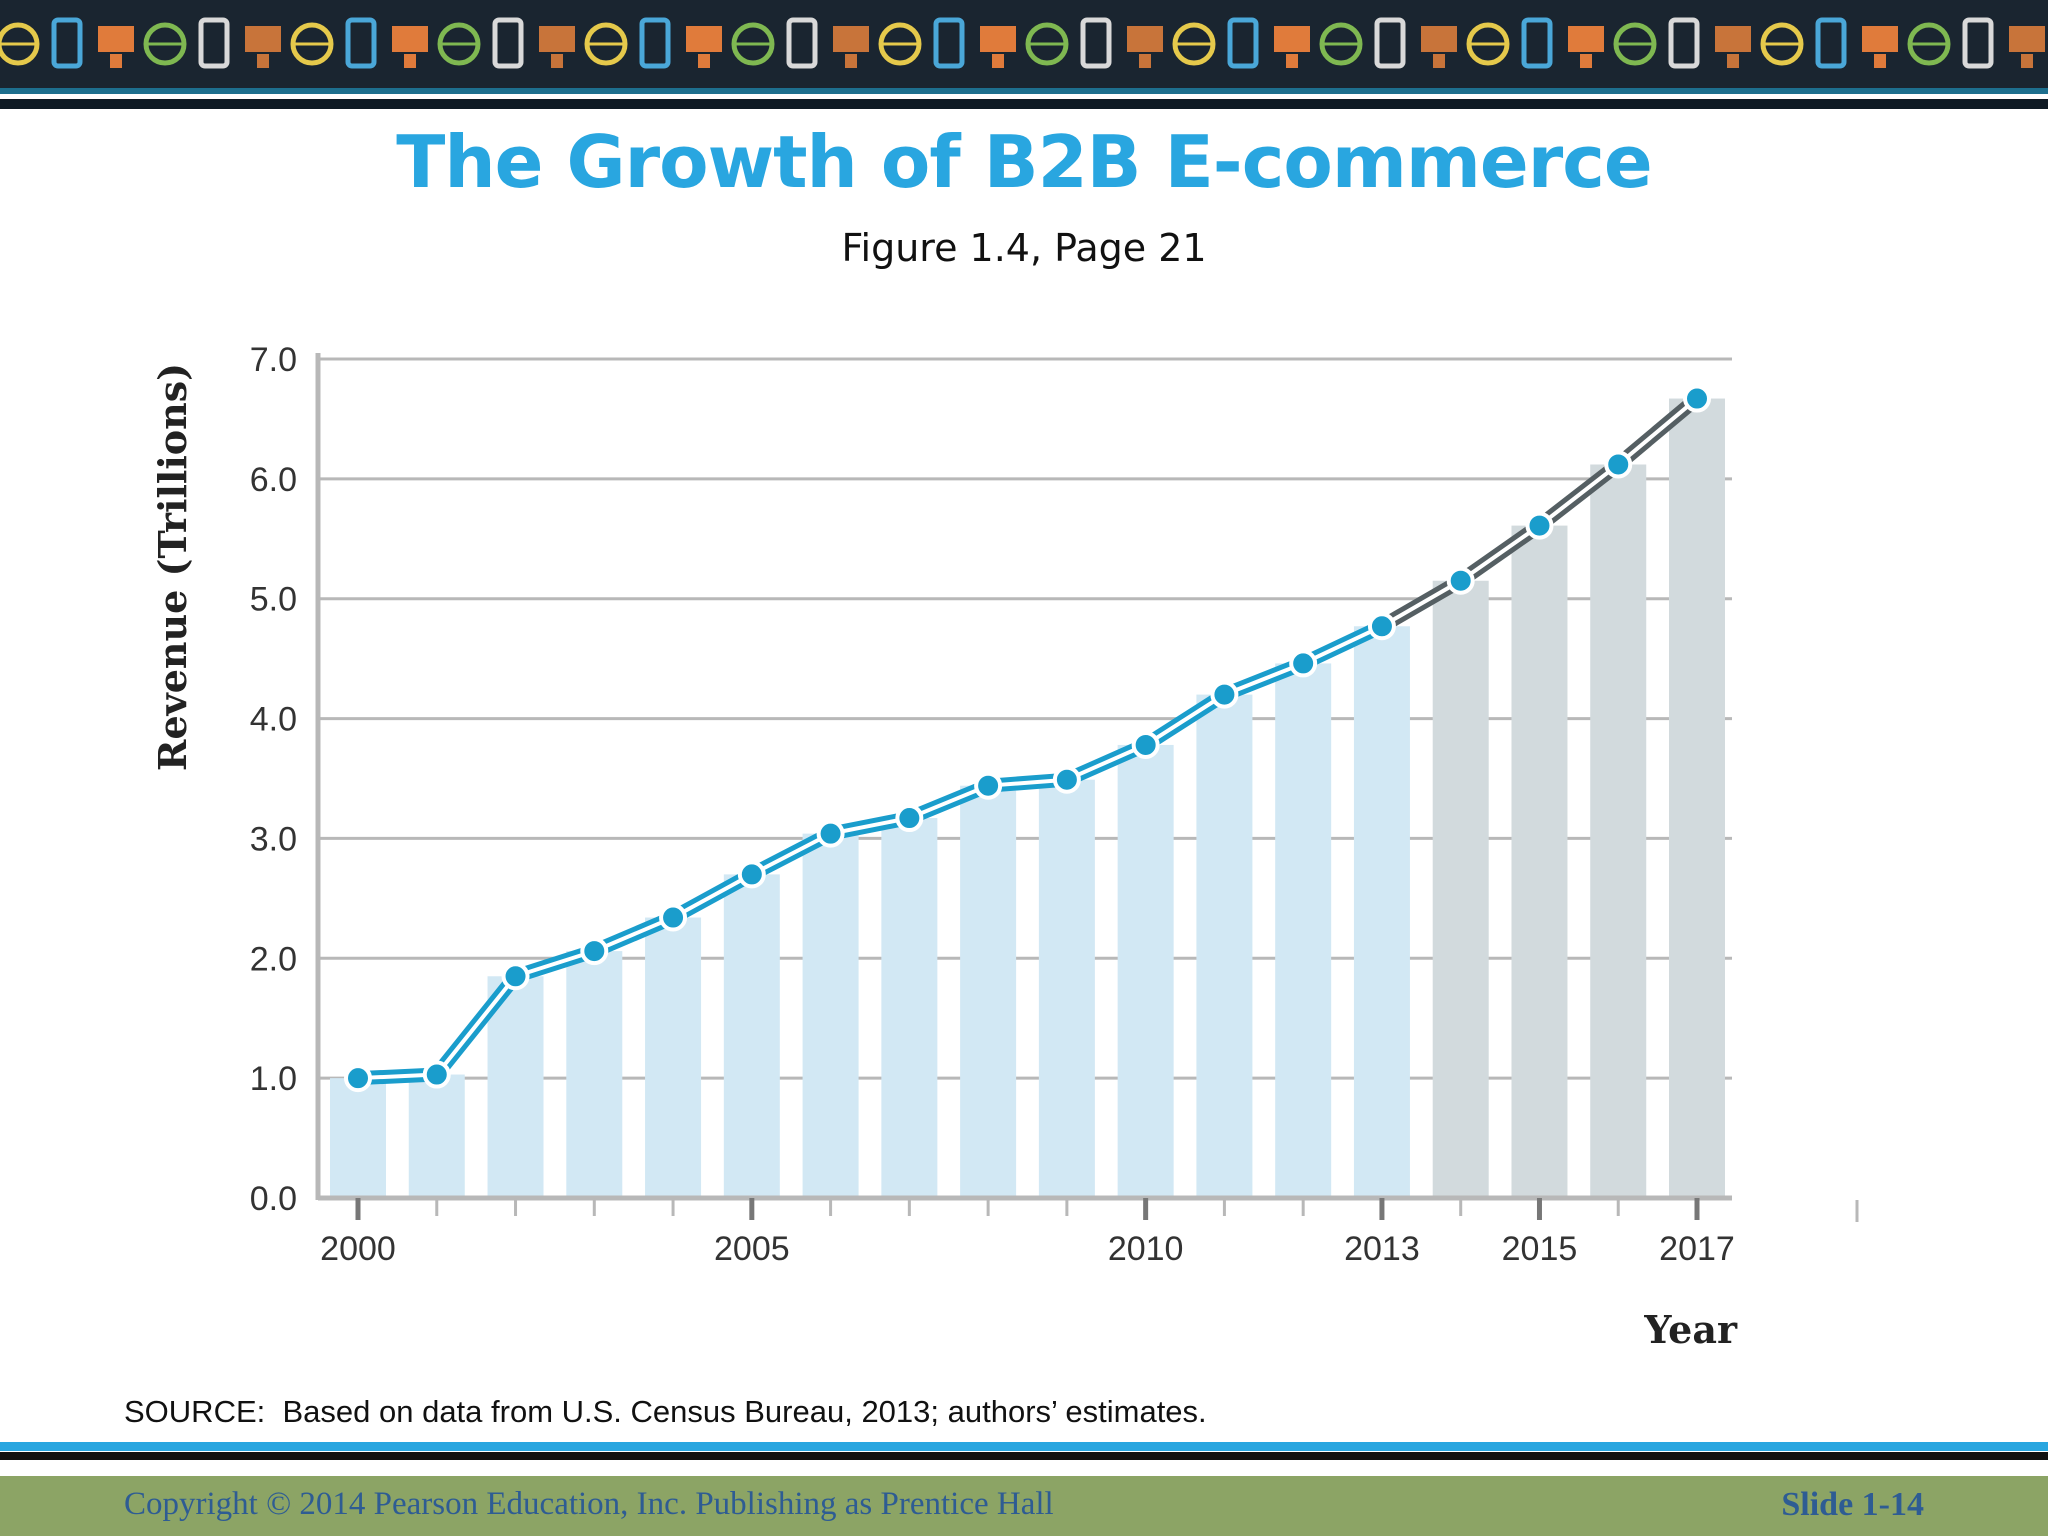 This screenshot has width=2048, height=1536. I want to click on slide-subtitle: Figure 1.4, Page 21, so click(1024, 248).